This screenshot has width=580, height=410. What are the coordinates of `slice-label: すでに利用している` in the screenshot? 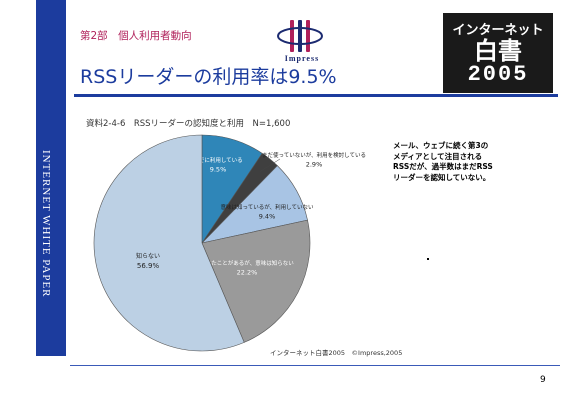 It's located at (217, 160).